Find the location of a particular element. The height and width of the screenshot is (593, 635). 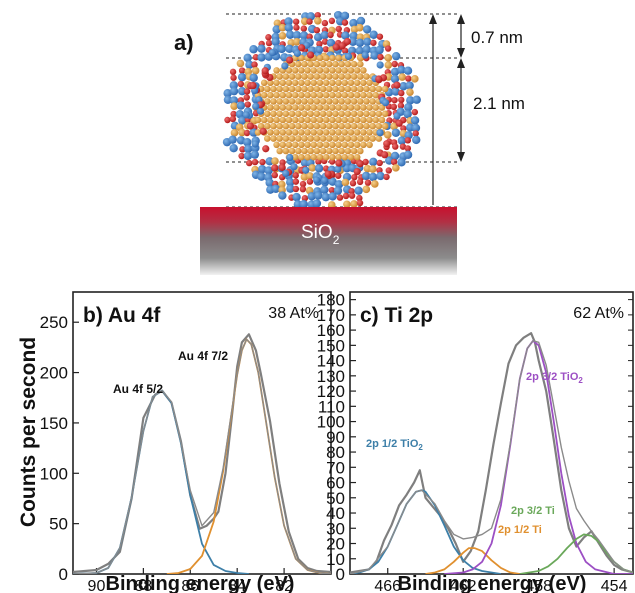

x-axis-label: Binding energy (eV) is located at coordinates (200, 583).